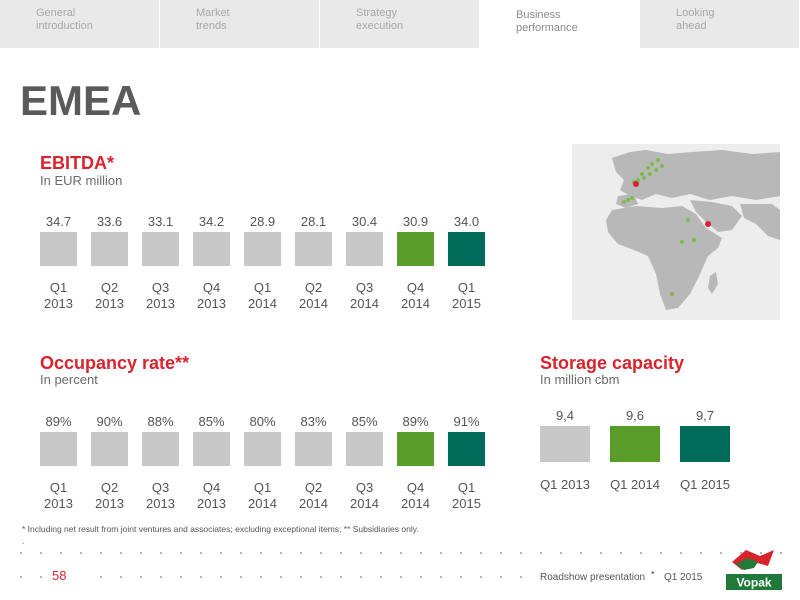  What do you see at coordinates (400, 24) in the screenshot?
I see `tab-strategy-execution: Strategy execution` at bounding box center [400, 24].